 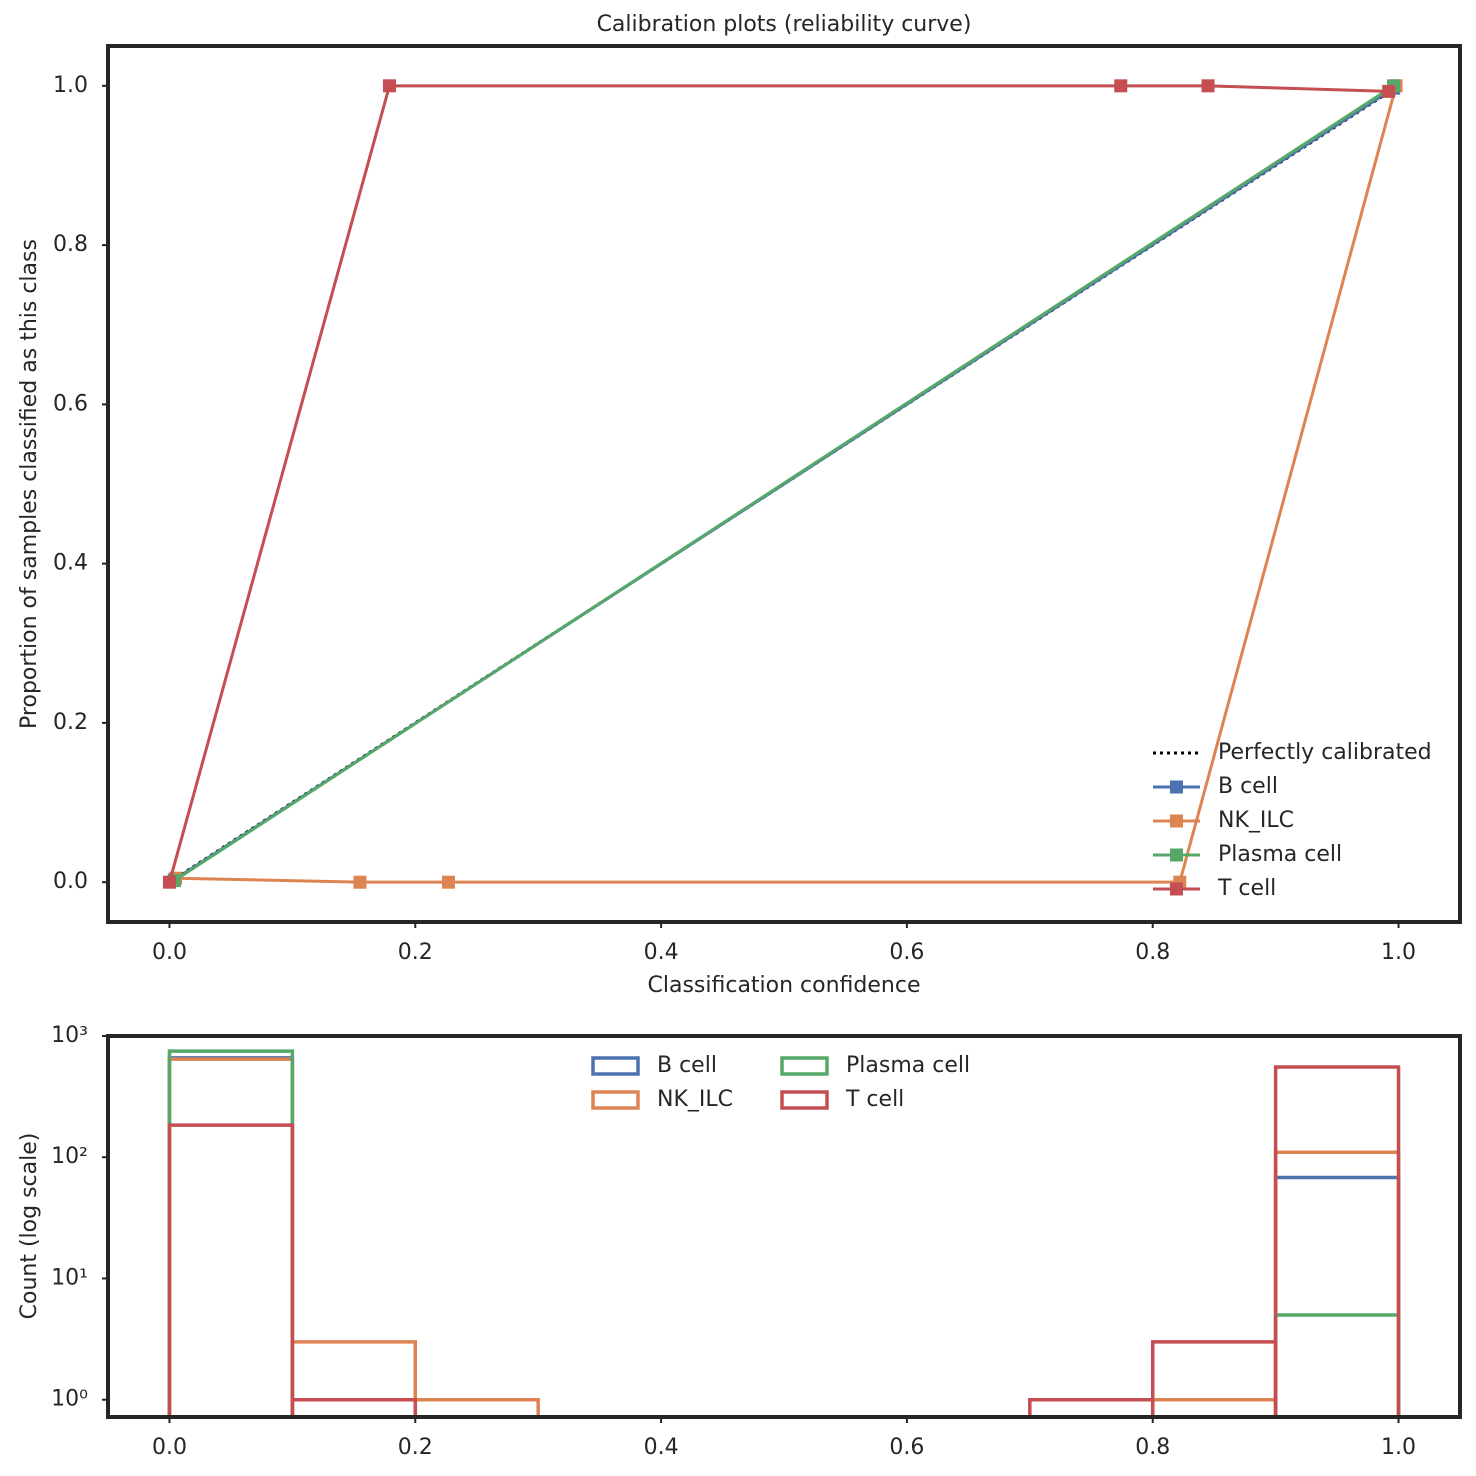 What do you see at coordinates (70, 244) in the screenshot?
I see `y-tick-label: 0.8` at bounding box center [70, 244].